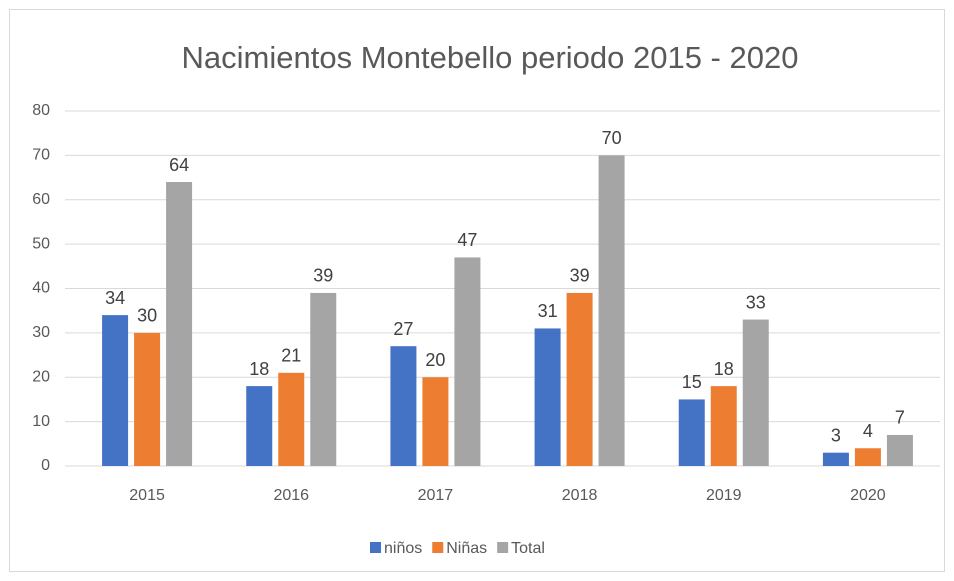  Describe the element at coordinates (435, 360) in the screenshot. I see `data-label: 20` at that location.